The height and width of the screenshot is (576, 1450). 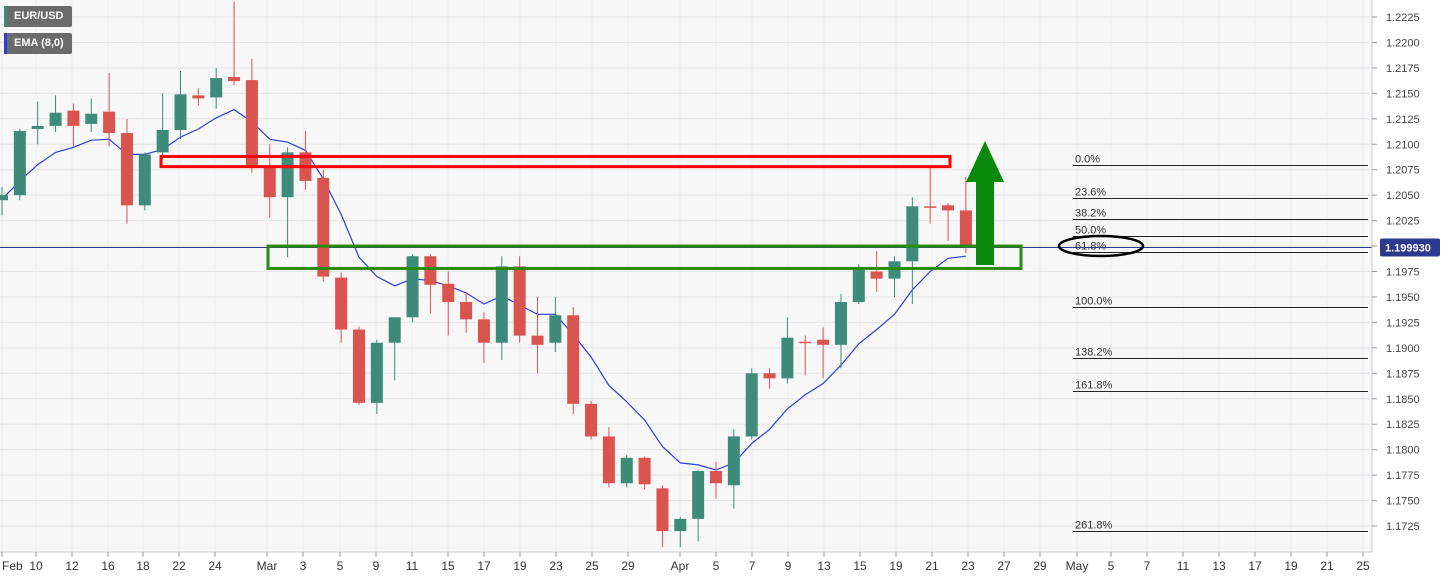 I want to click on y-tick-label: 1.1925, so click(x=1403, y=323).